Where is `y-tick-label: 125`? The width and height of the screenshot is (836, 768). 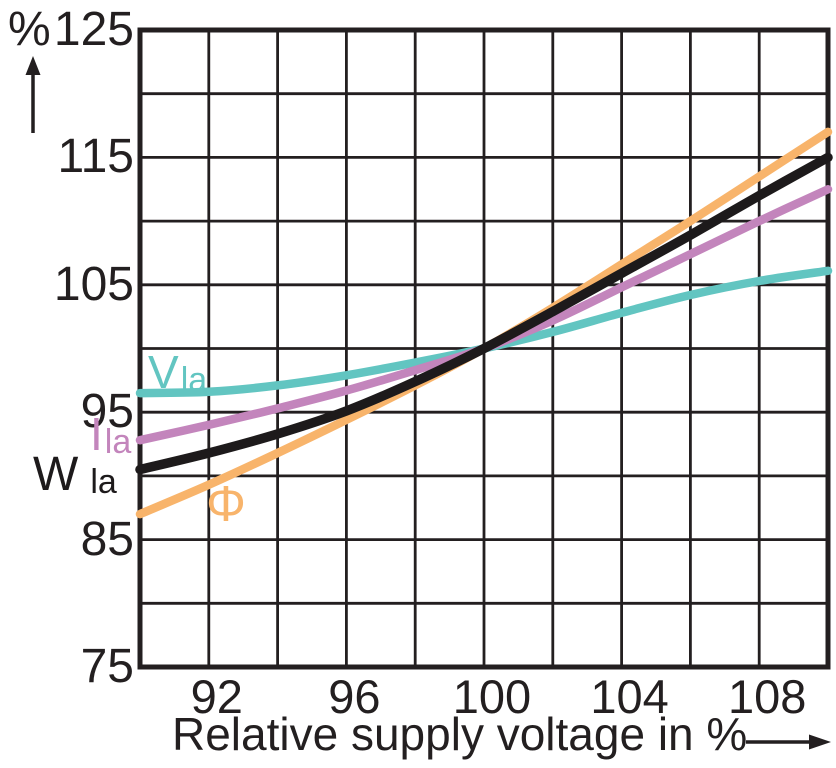
y-tick-label: 125 is located at coordinates (93, 29).